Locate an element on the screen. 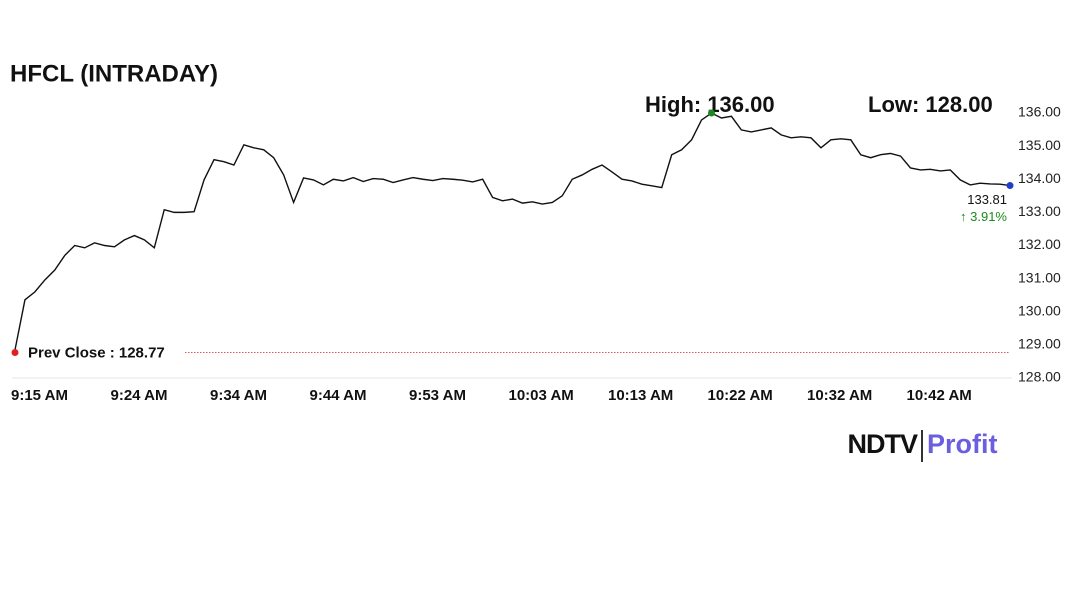 The image size is (1080, 607). x-tick-label: 9:44 AM is located at coordinates (338, 395).